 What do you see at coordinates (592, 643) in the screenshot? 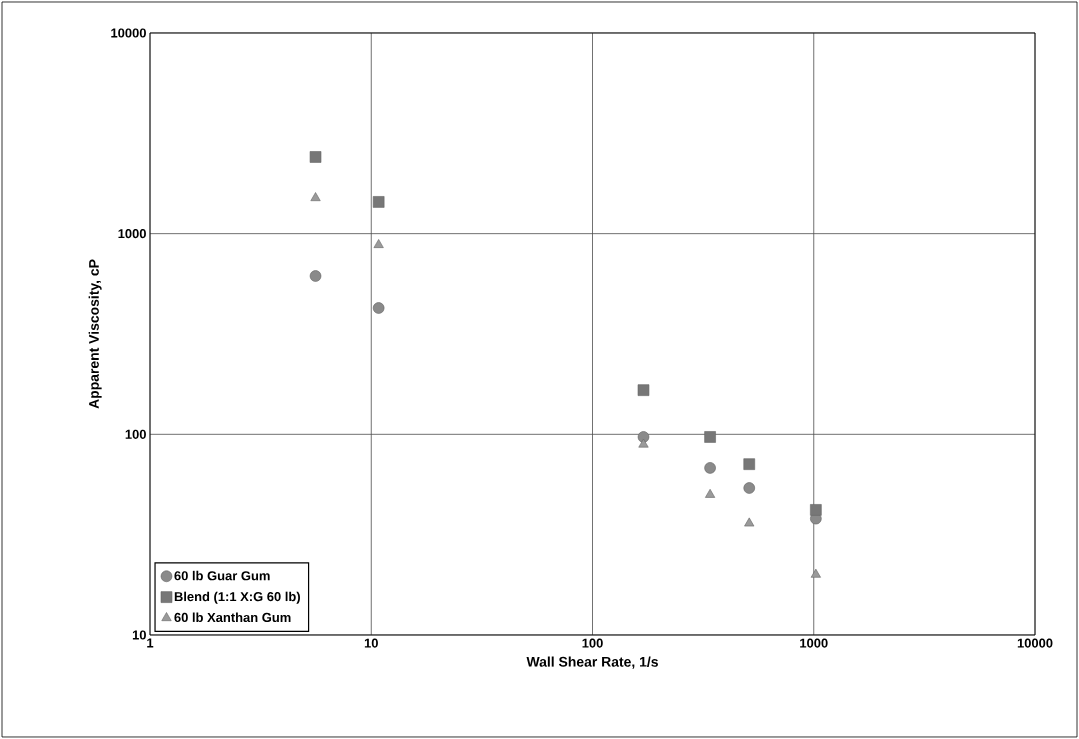
I see `x-tick-label: 100` at bounding box center [592, 643].